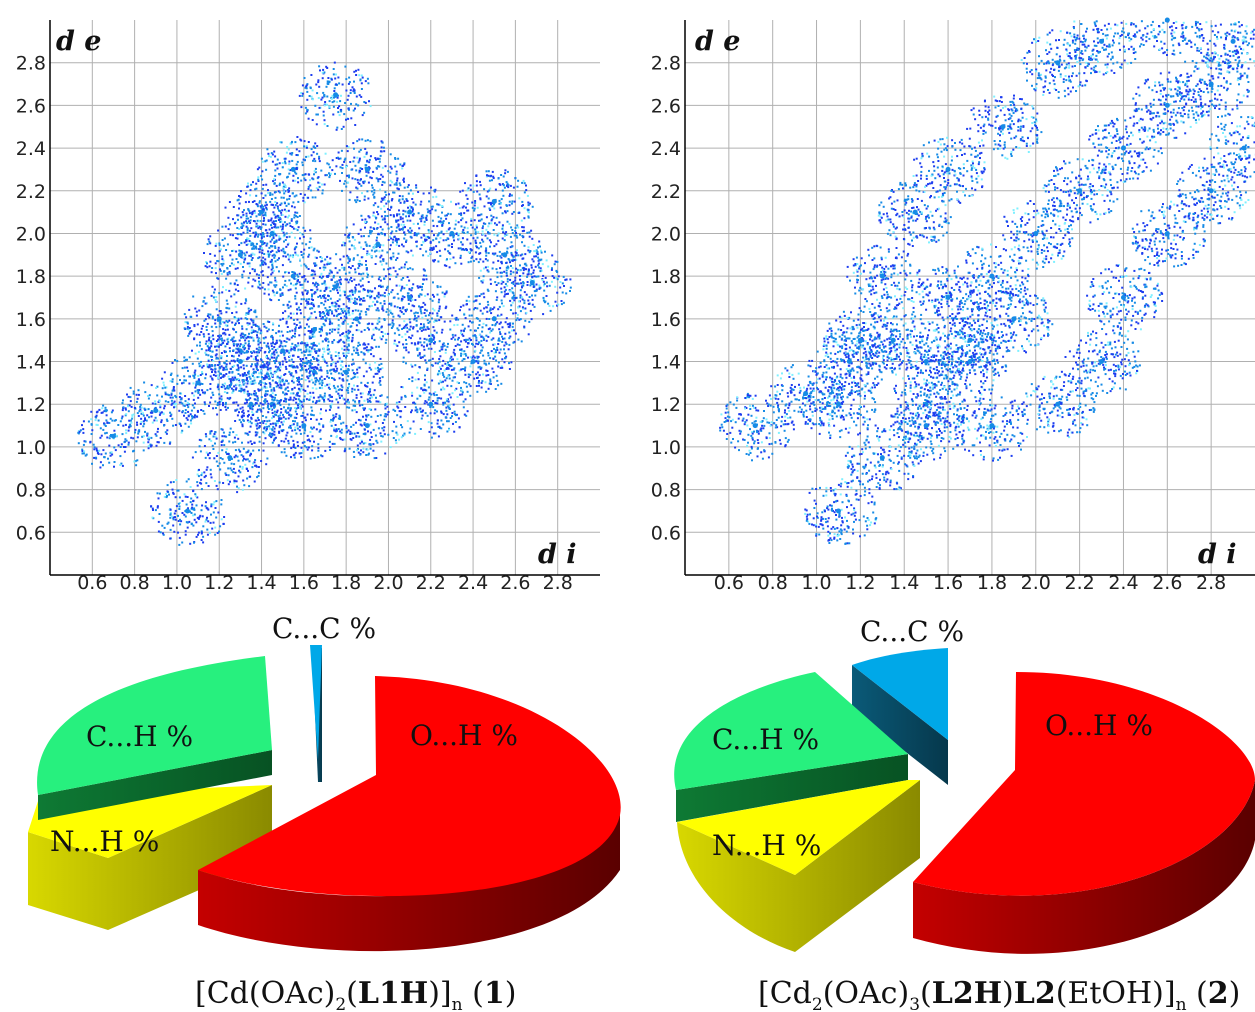 Image resolution: width=1255 pixels, height=1012 pixels. What do you see at coordinates (31, 149) in the screenshot?
I see `s1-y-tick-9: 2.4` at bounding box center [31, 149].